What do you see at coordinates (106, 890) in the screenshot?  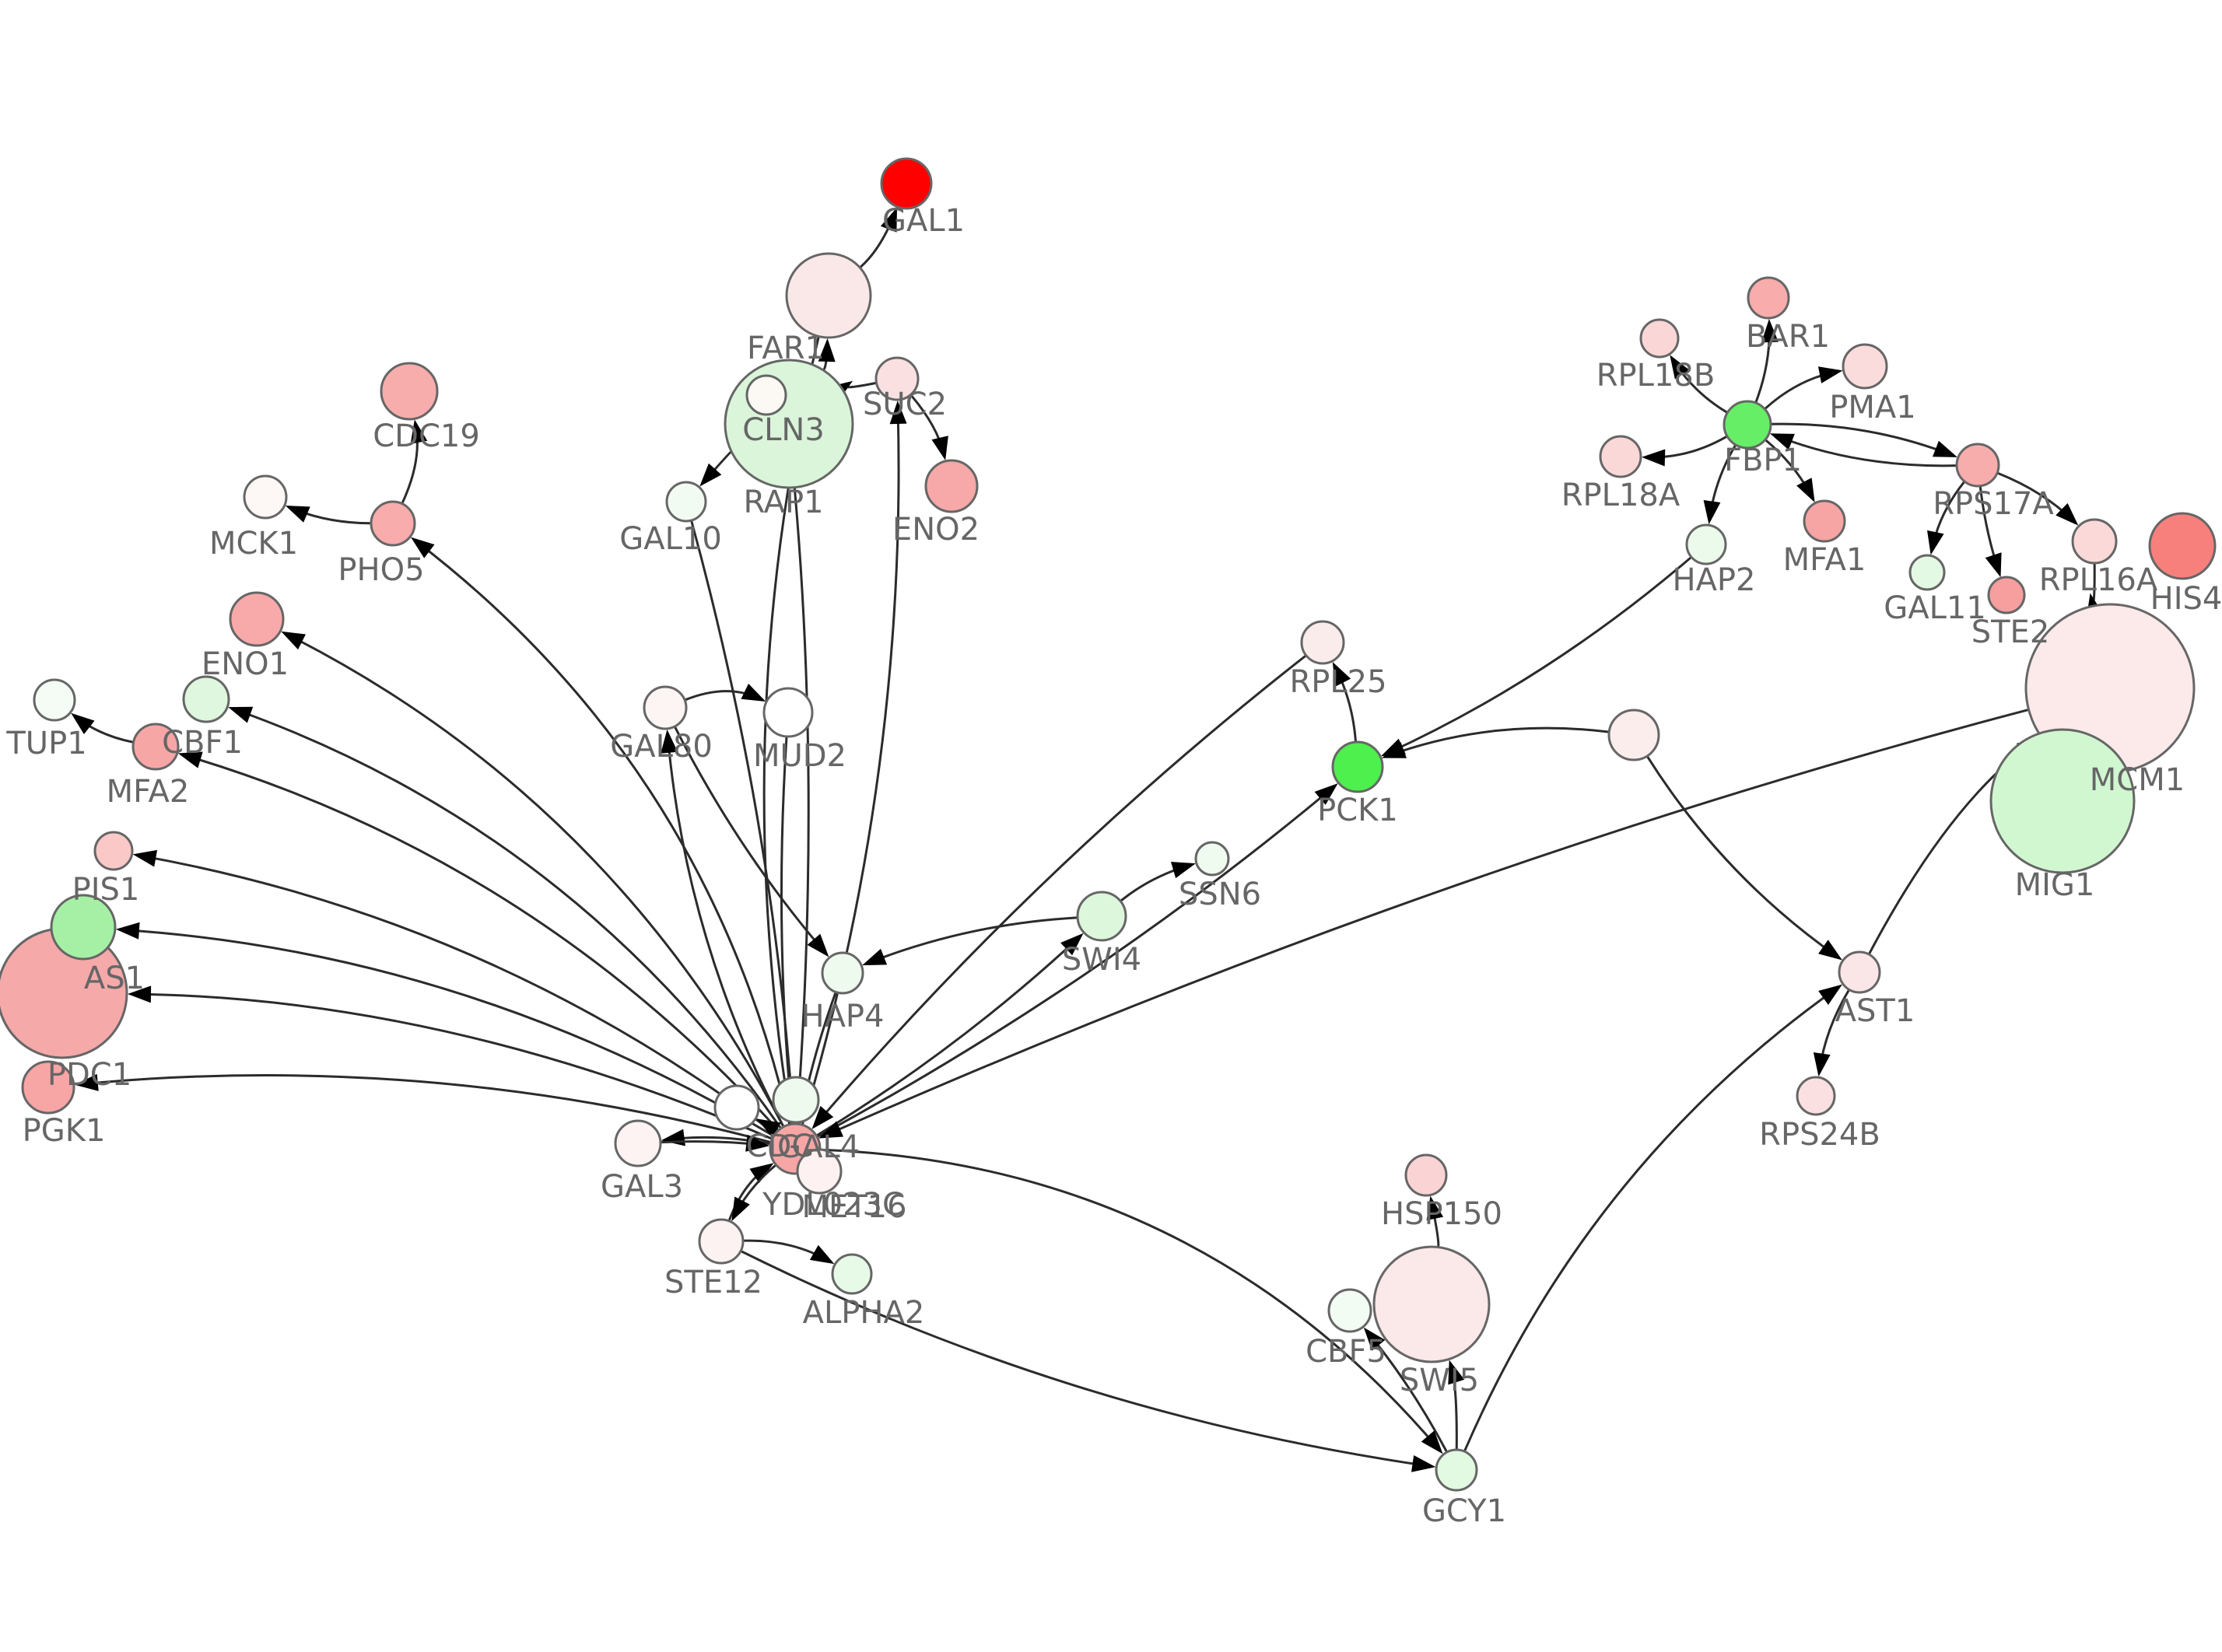 I see `gene-node-label-pis1: PIS1` at bounding box center [106, 890].